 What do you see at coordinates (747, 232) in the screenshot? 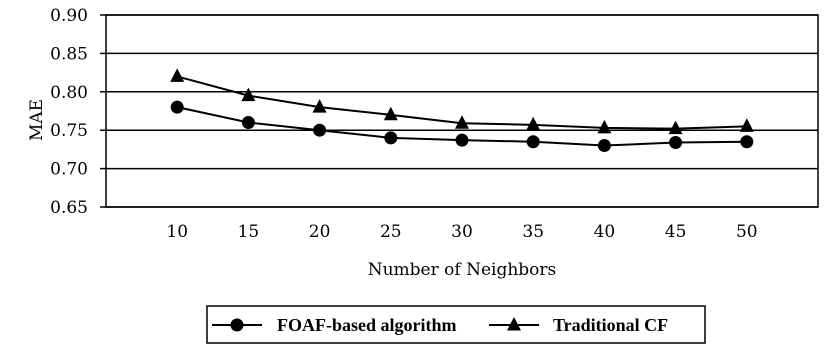
I see `x-tick-label: 50` at bounding box center [747, 232].